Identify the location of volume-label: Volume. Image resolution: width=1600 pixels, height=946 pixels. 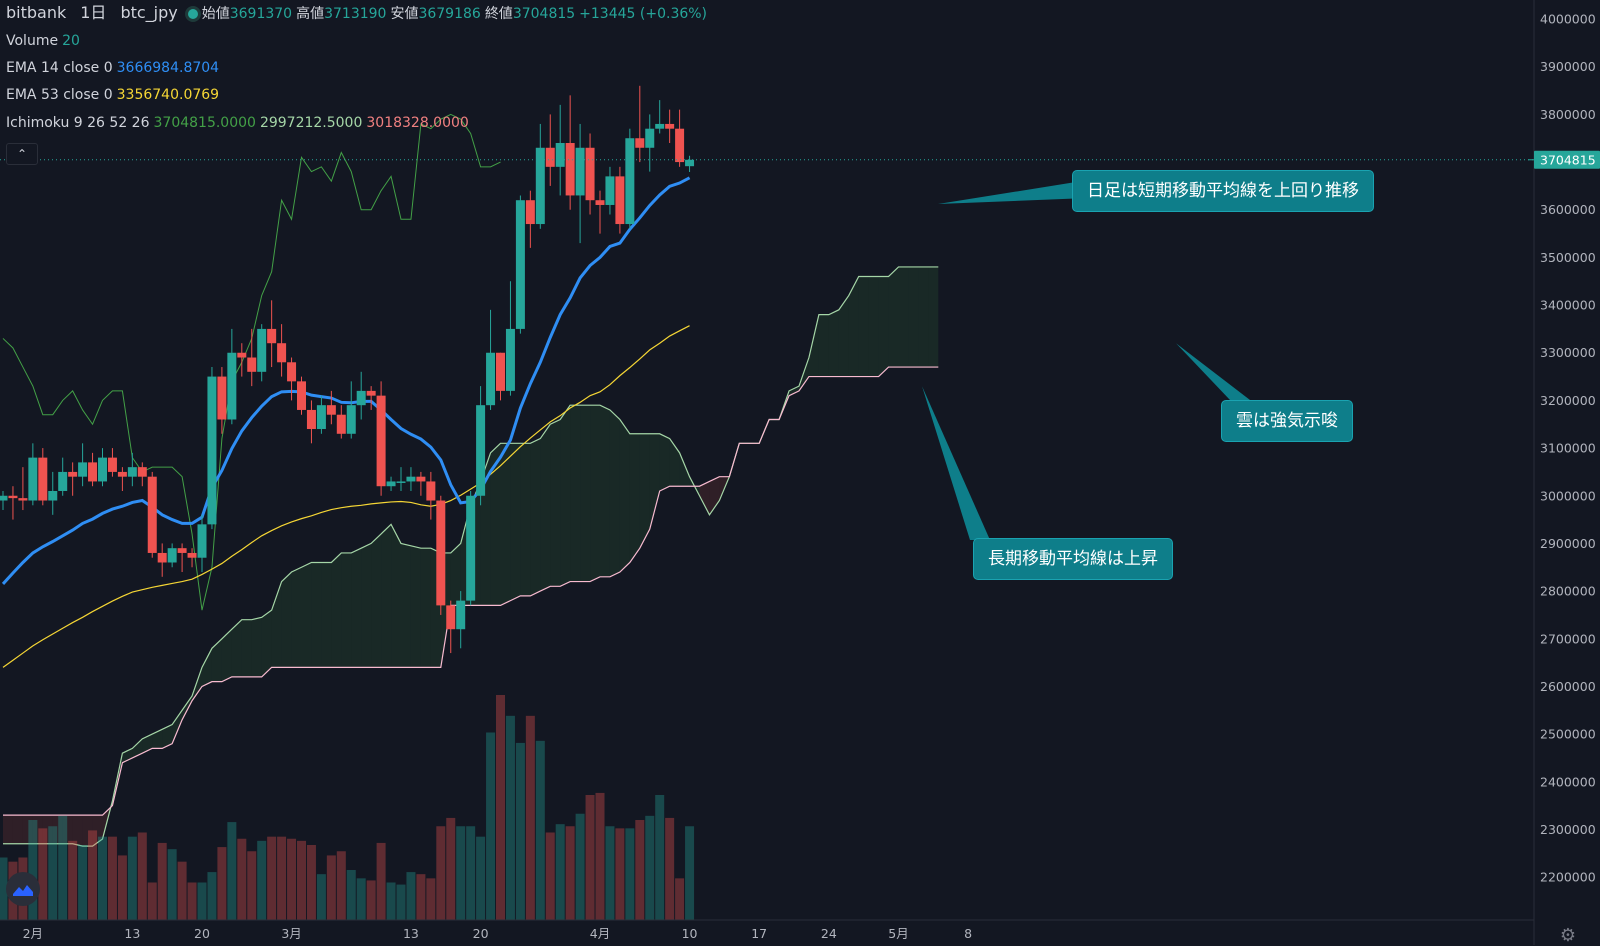
(32, 41).